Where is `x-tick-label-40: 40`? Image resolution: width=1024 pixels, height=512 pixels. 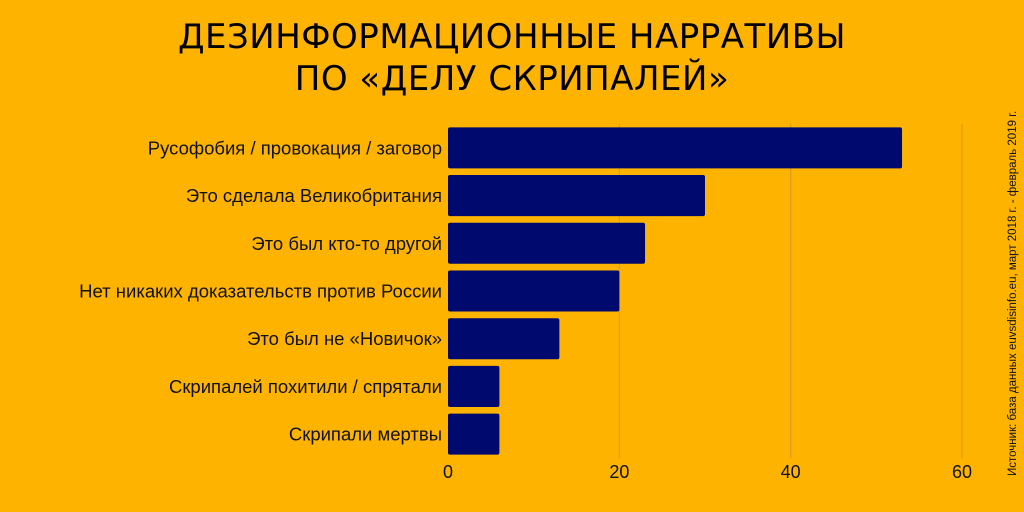
x-tick-label-40: 40 is located at coordinates (791, 472).